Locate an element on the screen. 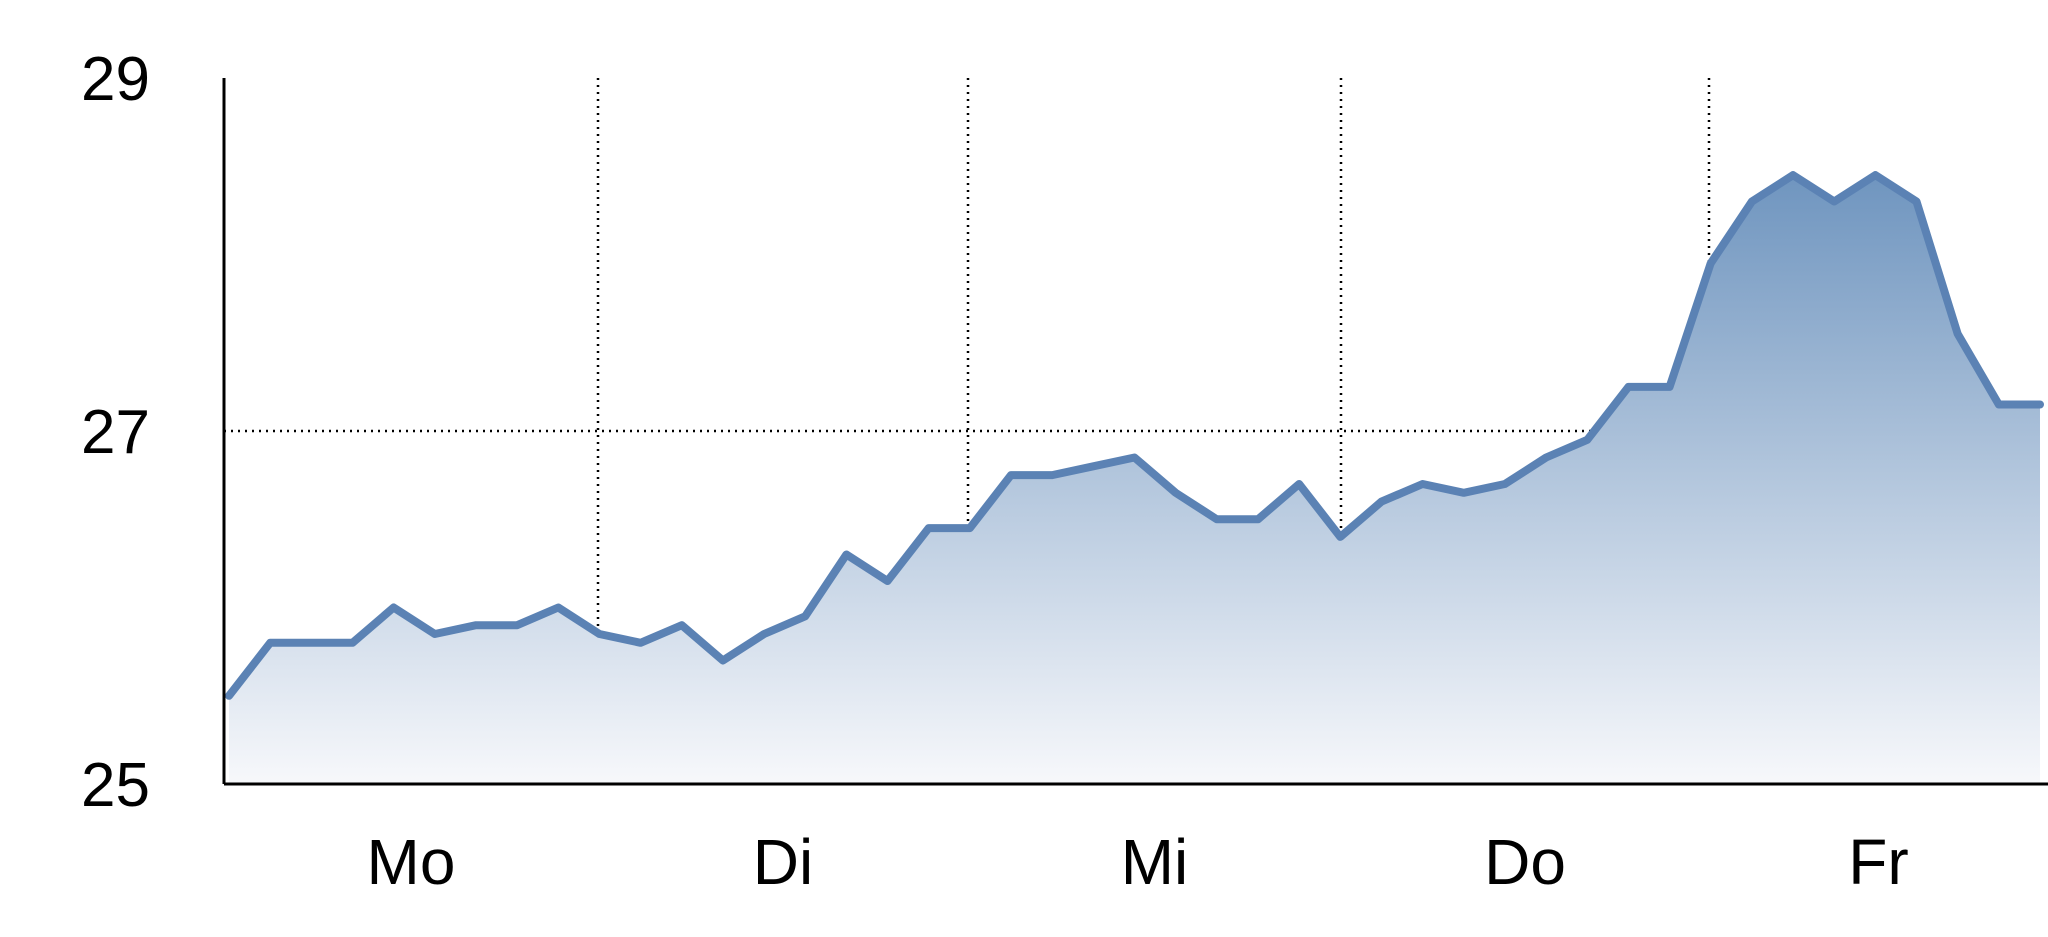 Image resolution: width=2048 pixels, height=937 pixels. x-tick-label: Fr is located at coordinates (1878, 862).